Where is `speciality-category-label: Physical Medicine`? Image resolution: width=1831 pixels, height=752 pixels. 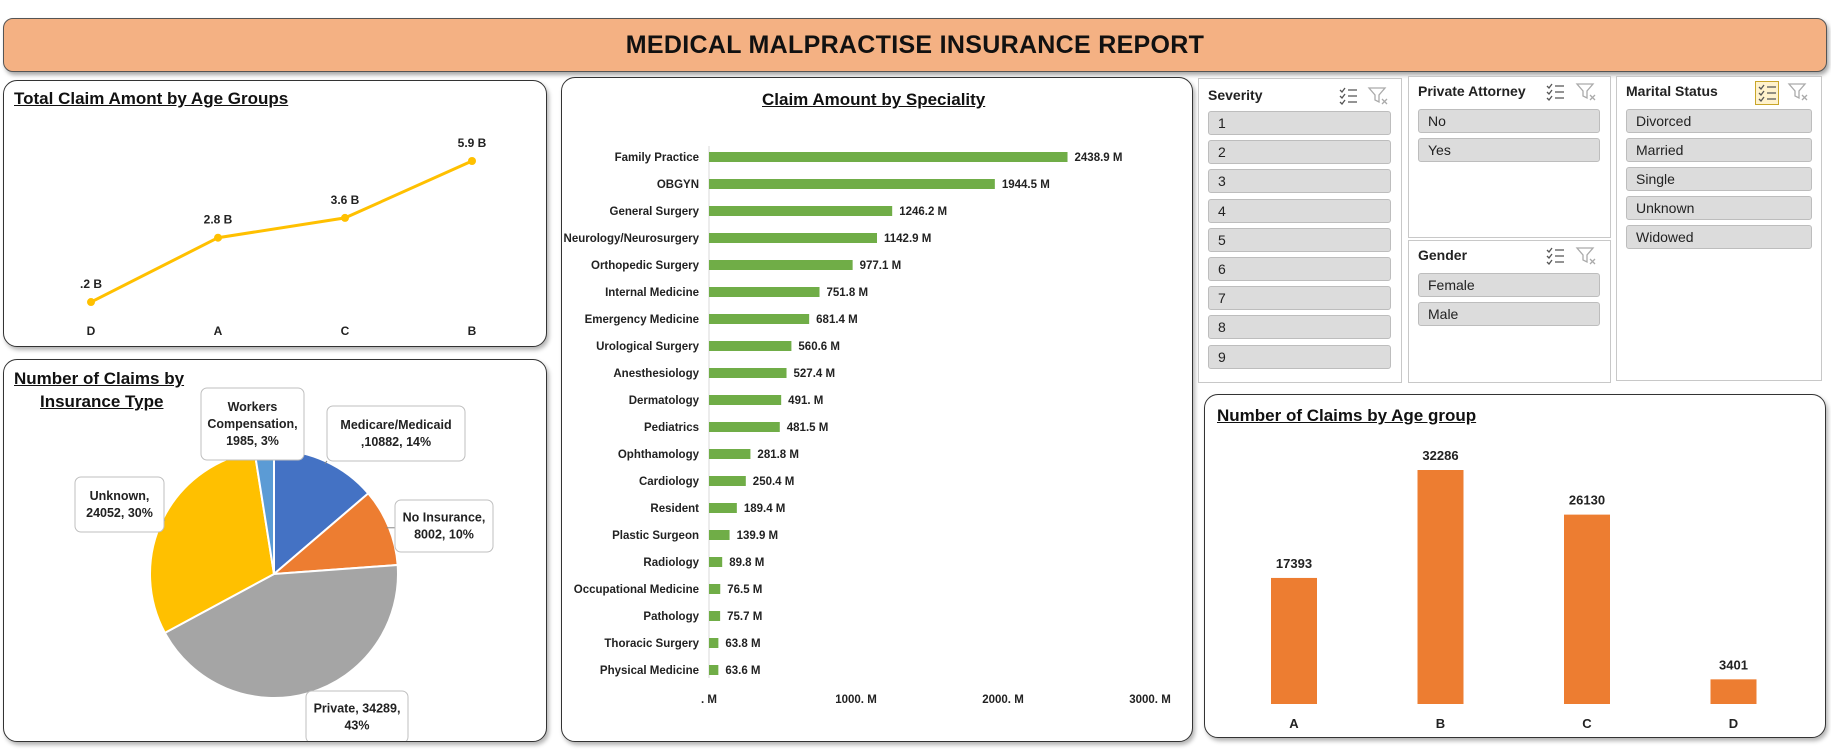
speciality-category-label: Physical Medicine is located at coordinates (649, 671).